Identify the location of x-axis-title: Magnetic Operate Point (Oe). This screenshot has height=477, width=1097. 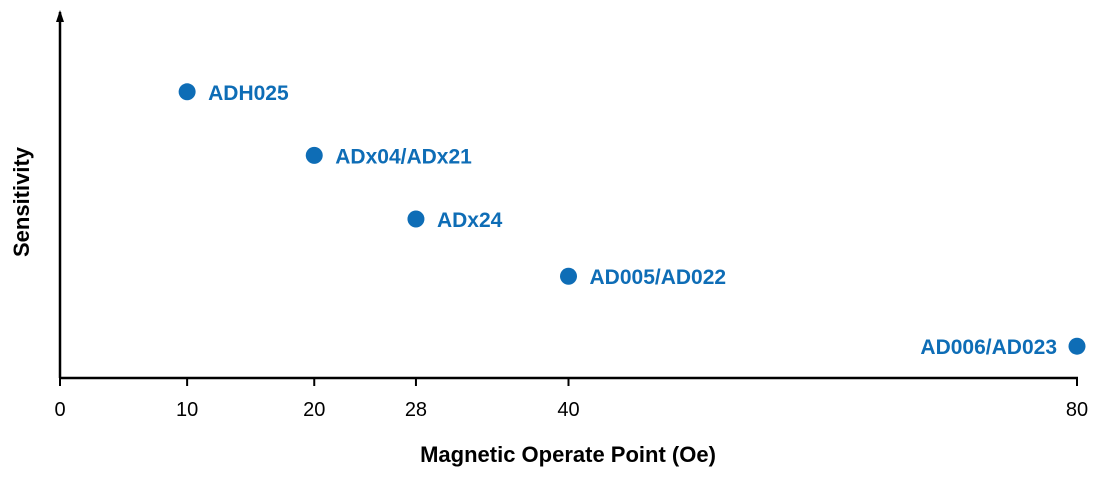
(568, 454).